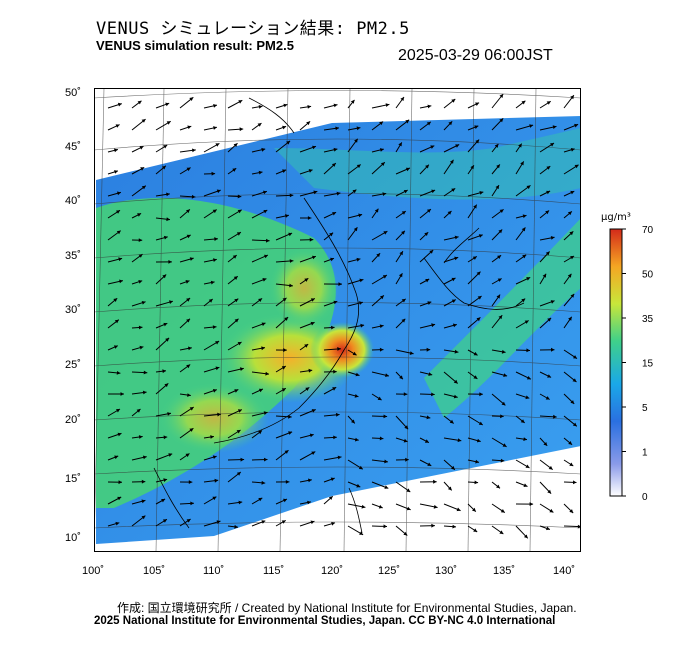 The width and height of the screenshot is (700, 649). I want to click on colorbar-tick-label: 50, so click(648, 275).